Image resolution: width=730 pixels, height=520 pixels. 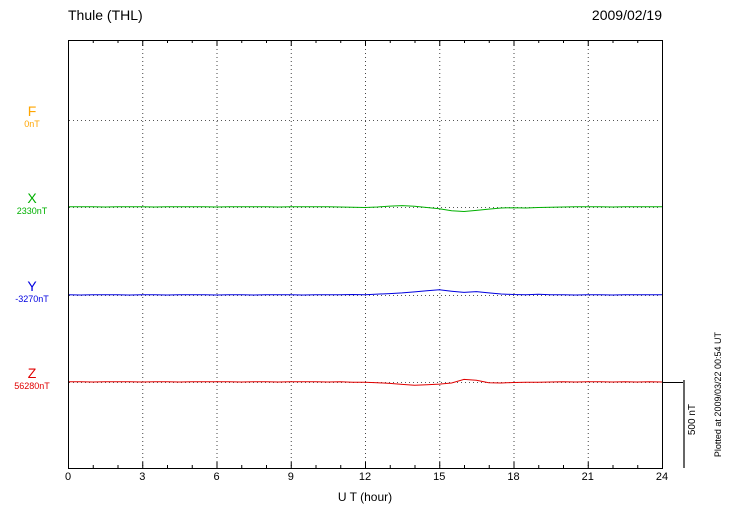 What do you see at coordinates (32, 299) in the screenshot?
I see `series-baseline-Y: -3270nT` at bounding box center [32, 299].